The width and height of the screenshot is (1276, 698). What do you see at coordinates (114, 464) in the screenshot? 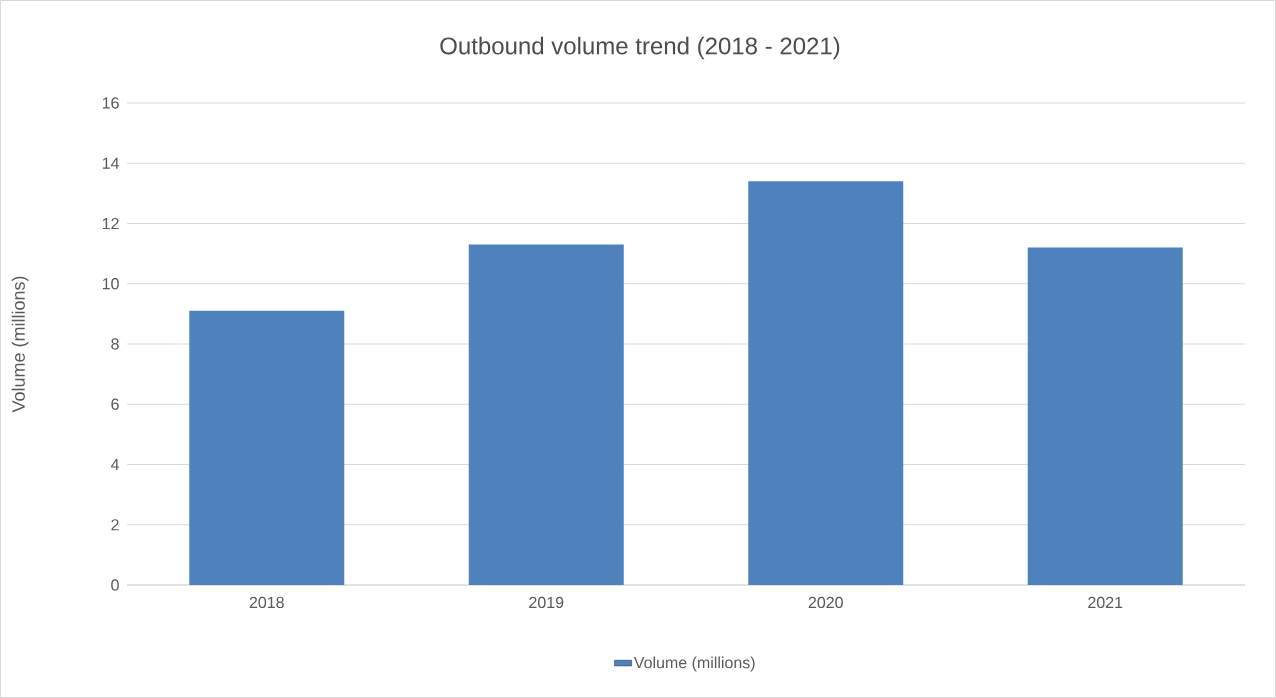
I see `y-tick-label: 4` at bounding box center [114, 464].